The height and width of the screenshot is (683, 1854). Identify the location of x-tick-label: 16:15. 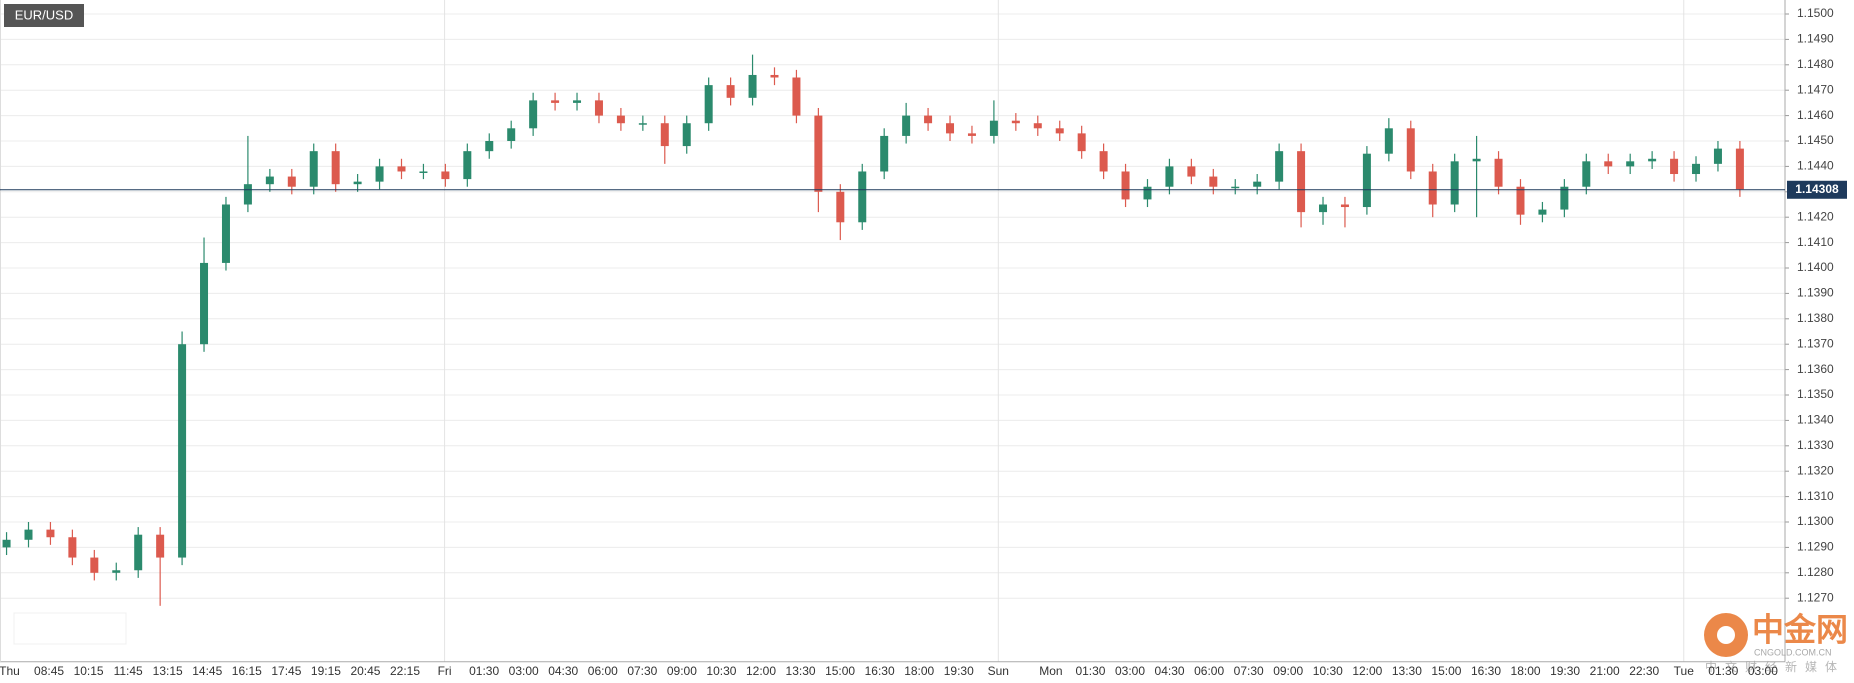
(247, 671).